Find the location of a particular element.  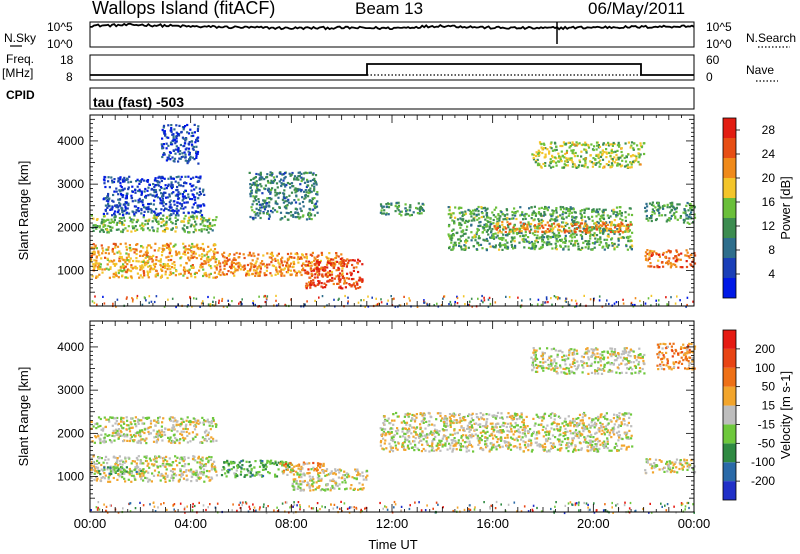

noise-strip: N.Sky 10^5 10^0 10^5 10^0 N.Search is located at coordinates (400, 35).